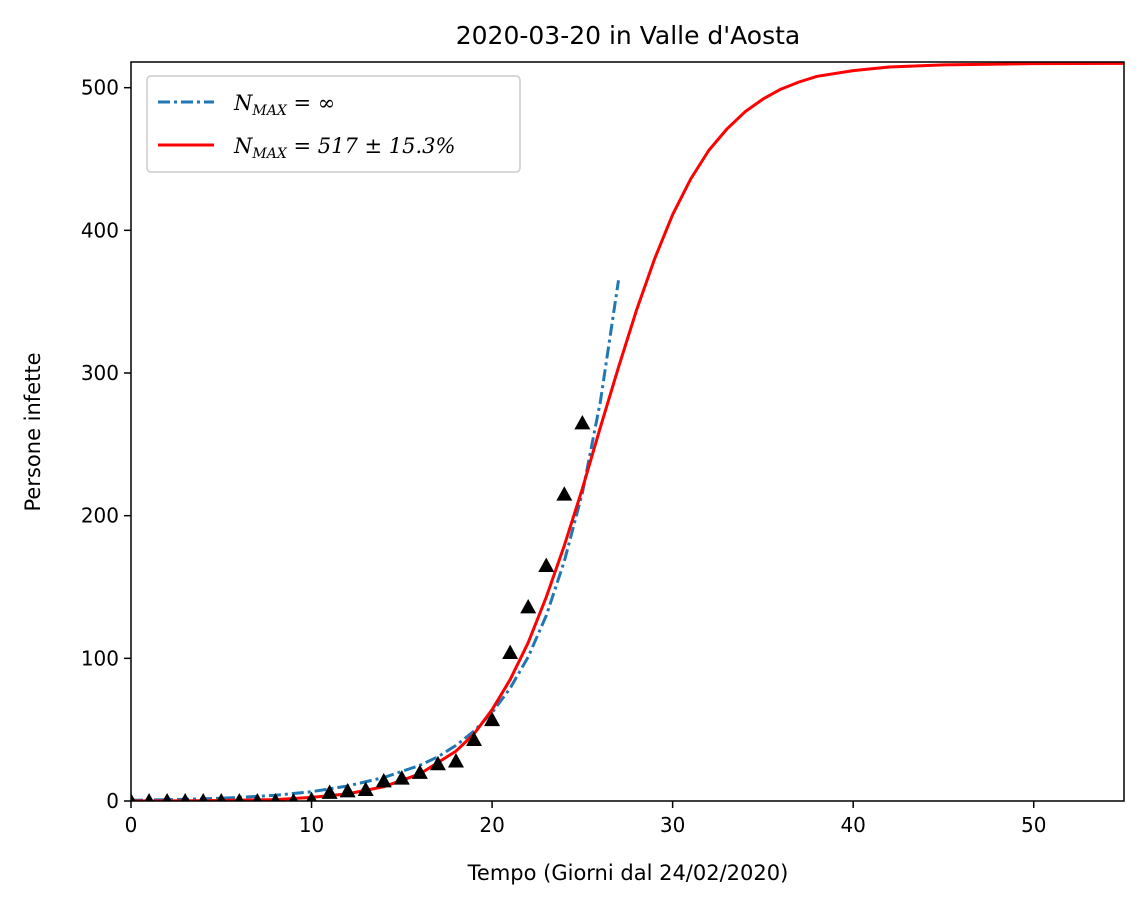  What do you see at coordinates (628, 35) in the screenshot?
I see `chart-title: 2020-03-20 in Valle d'Aosta` at bounding box center [628, 35].